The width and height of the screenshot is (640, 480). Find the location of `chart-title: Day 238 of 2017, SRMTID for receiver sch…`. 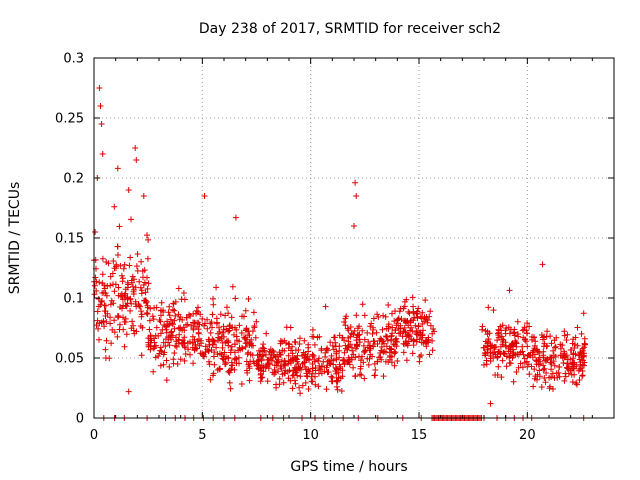

chart-title: Day 238 of 2017, SRMTID for receiver sch… is located at coordinates (350, 29).